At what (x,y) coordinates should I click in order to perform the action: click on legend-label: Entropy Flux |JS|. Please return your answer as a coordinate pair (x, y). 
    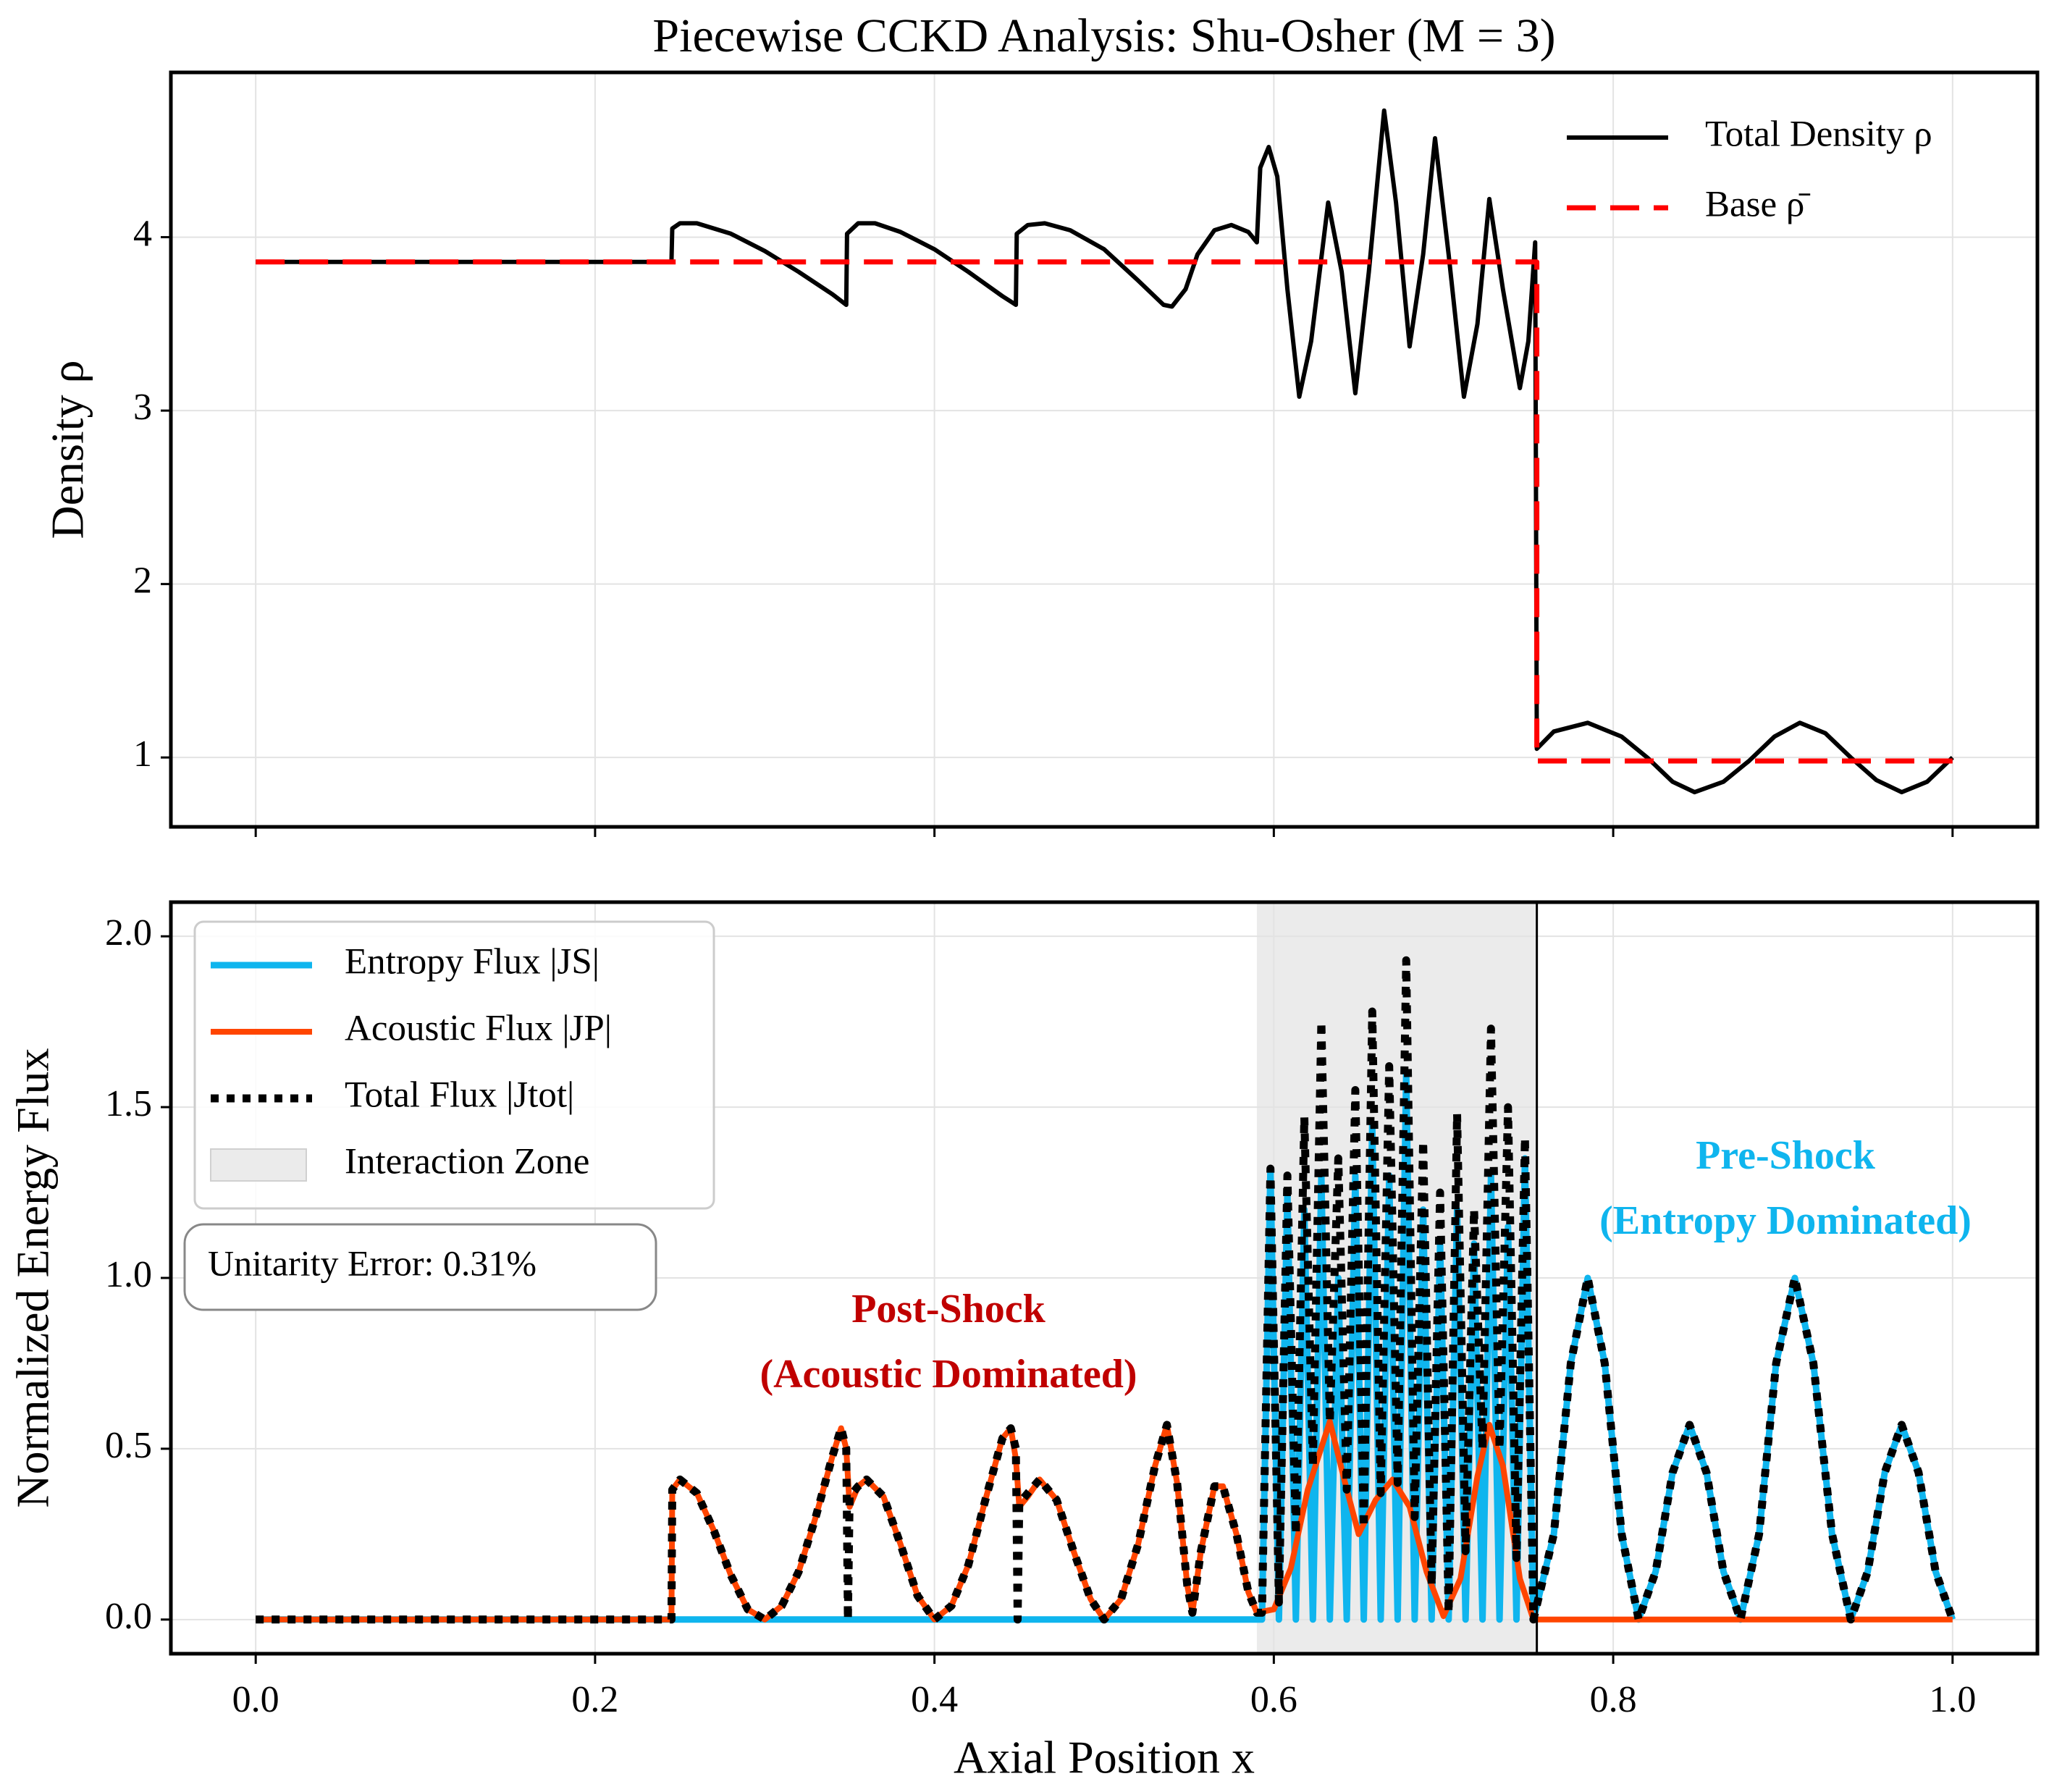
    Looking at the image, I should click on (472, 962).